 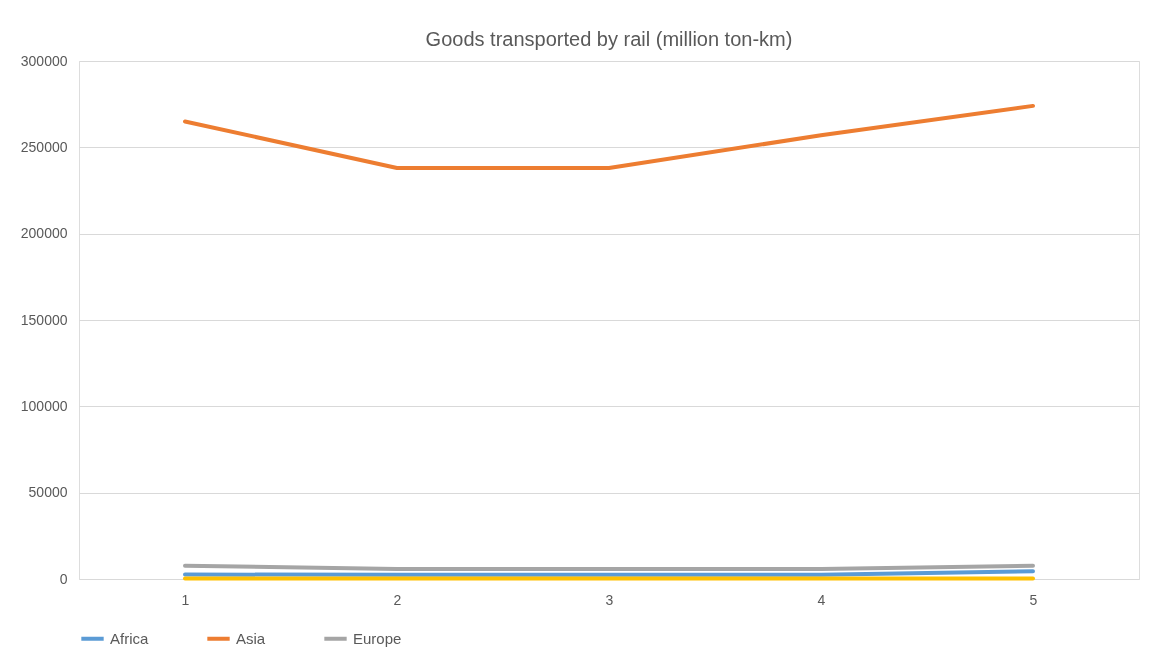 I want to click on x-tick-label: 4, so click(x=821, y=599).